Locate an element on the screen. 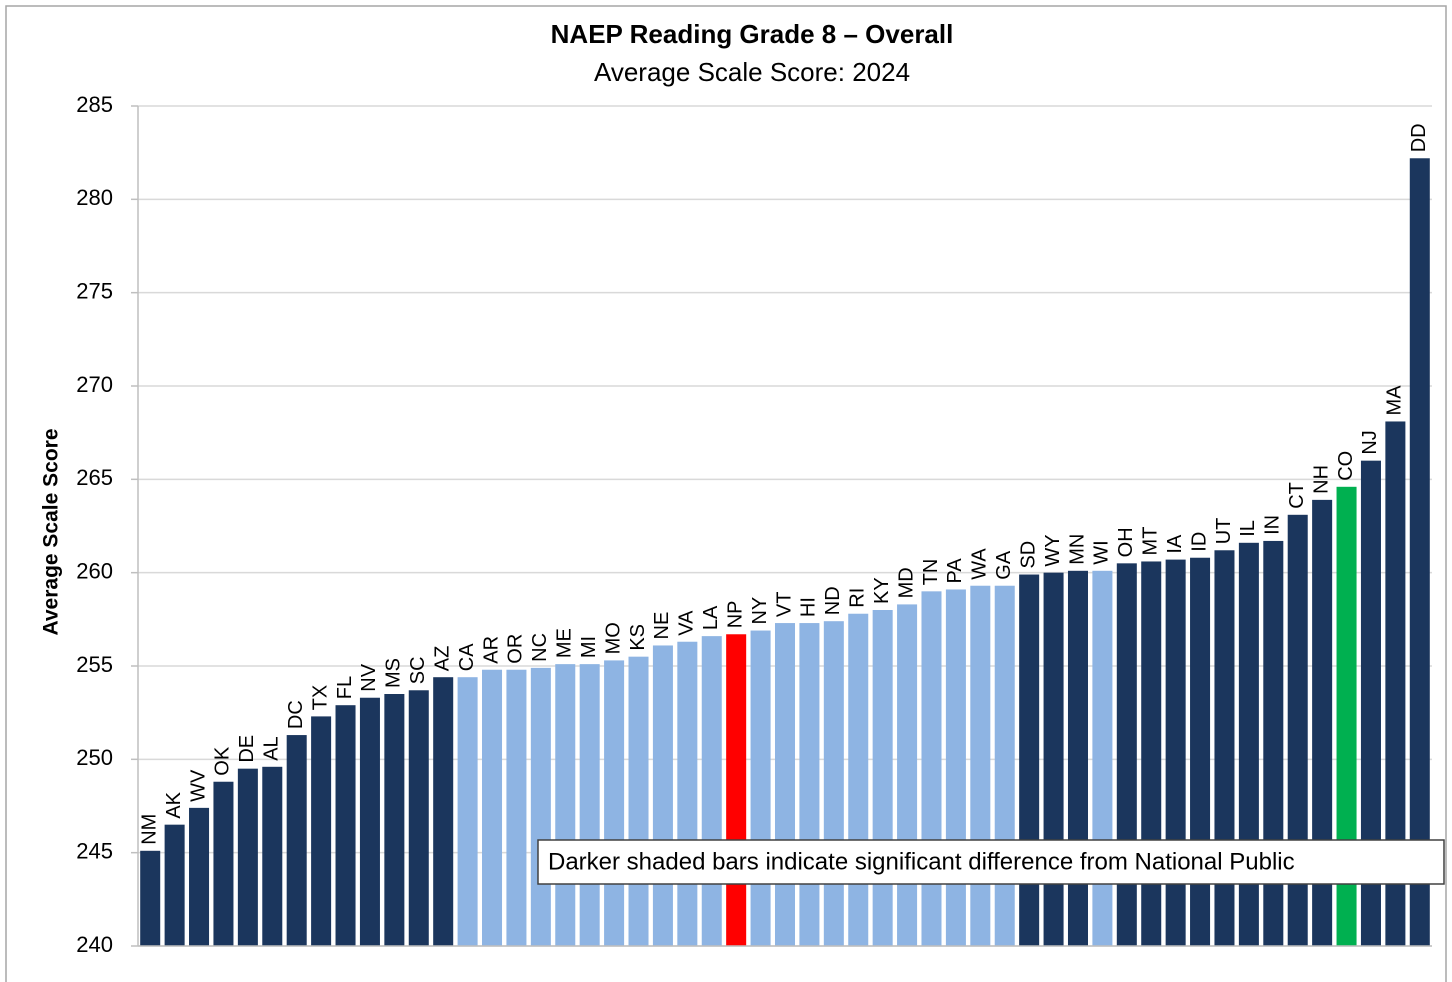 Image resolution: width=1452 pixels, height=982 pixels. bar-category-label: KS is located at coordinates (638, 637).